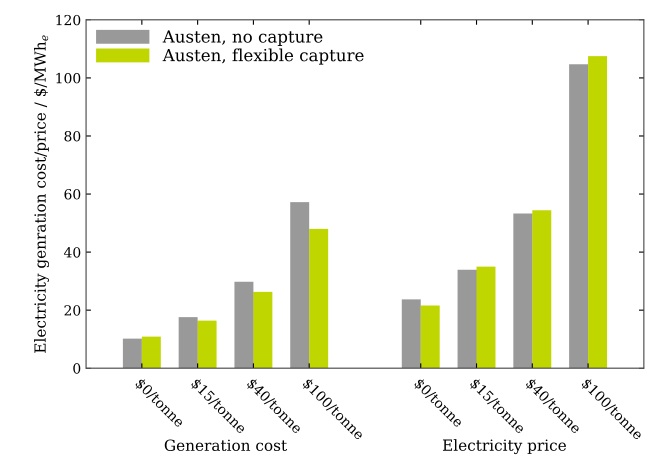  Describe the element at coordinates (263, 56) in the screenshot. I see `legend-label: Austen, flexible capture` at that location.